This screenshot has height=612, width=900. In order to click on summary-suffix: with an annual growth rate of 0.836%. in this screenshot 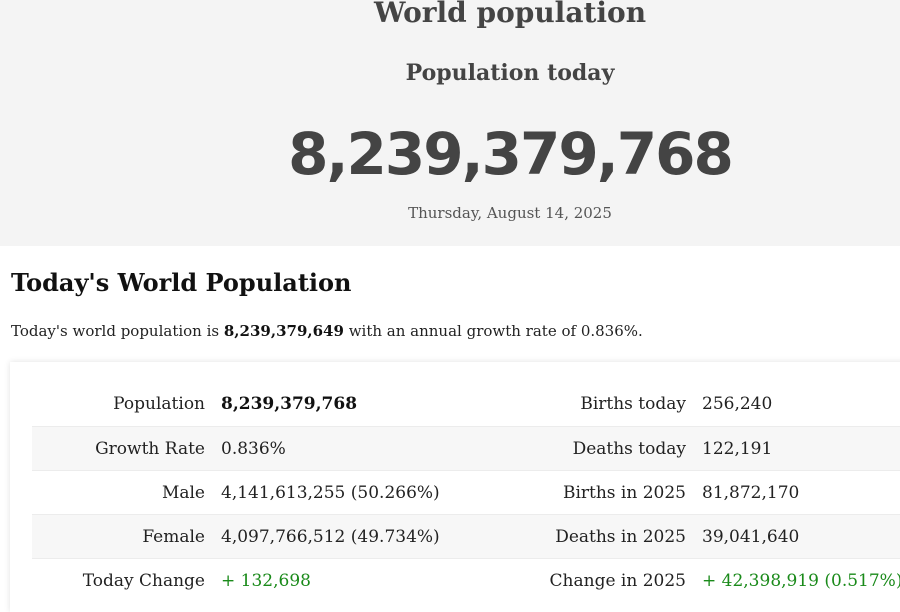, I will do `click(493, 331)`.